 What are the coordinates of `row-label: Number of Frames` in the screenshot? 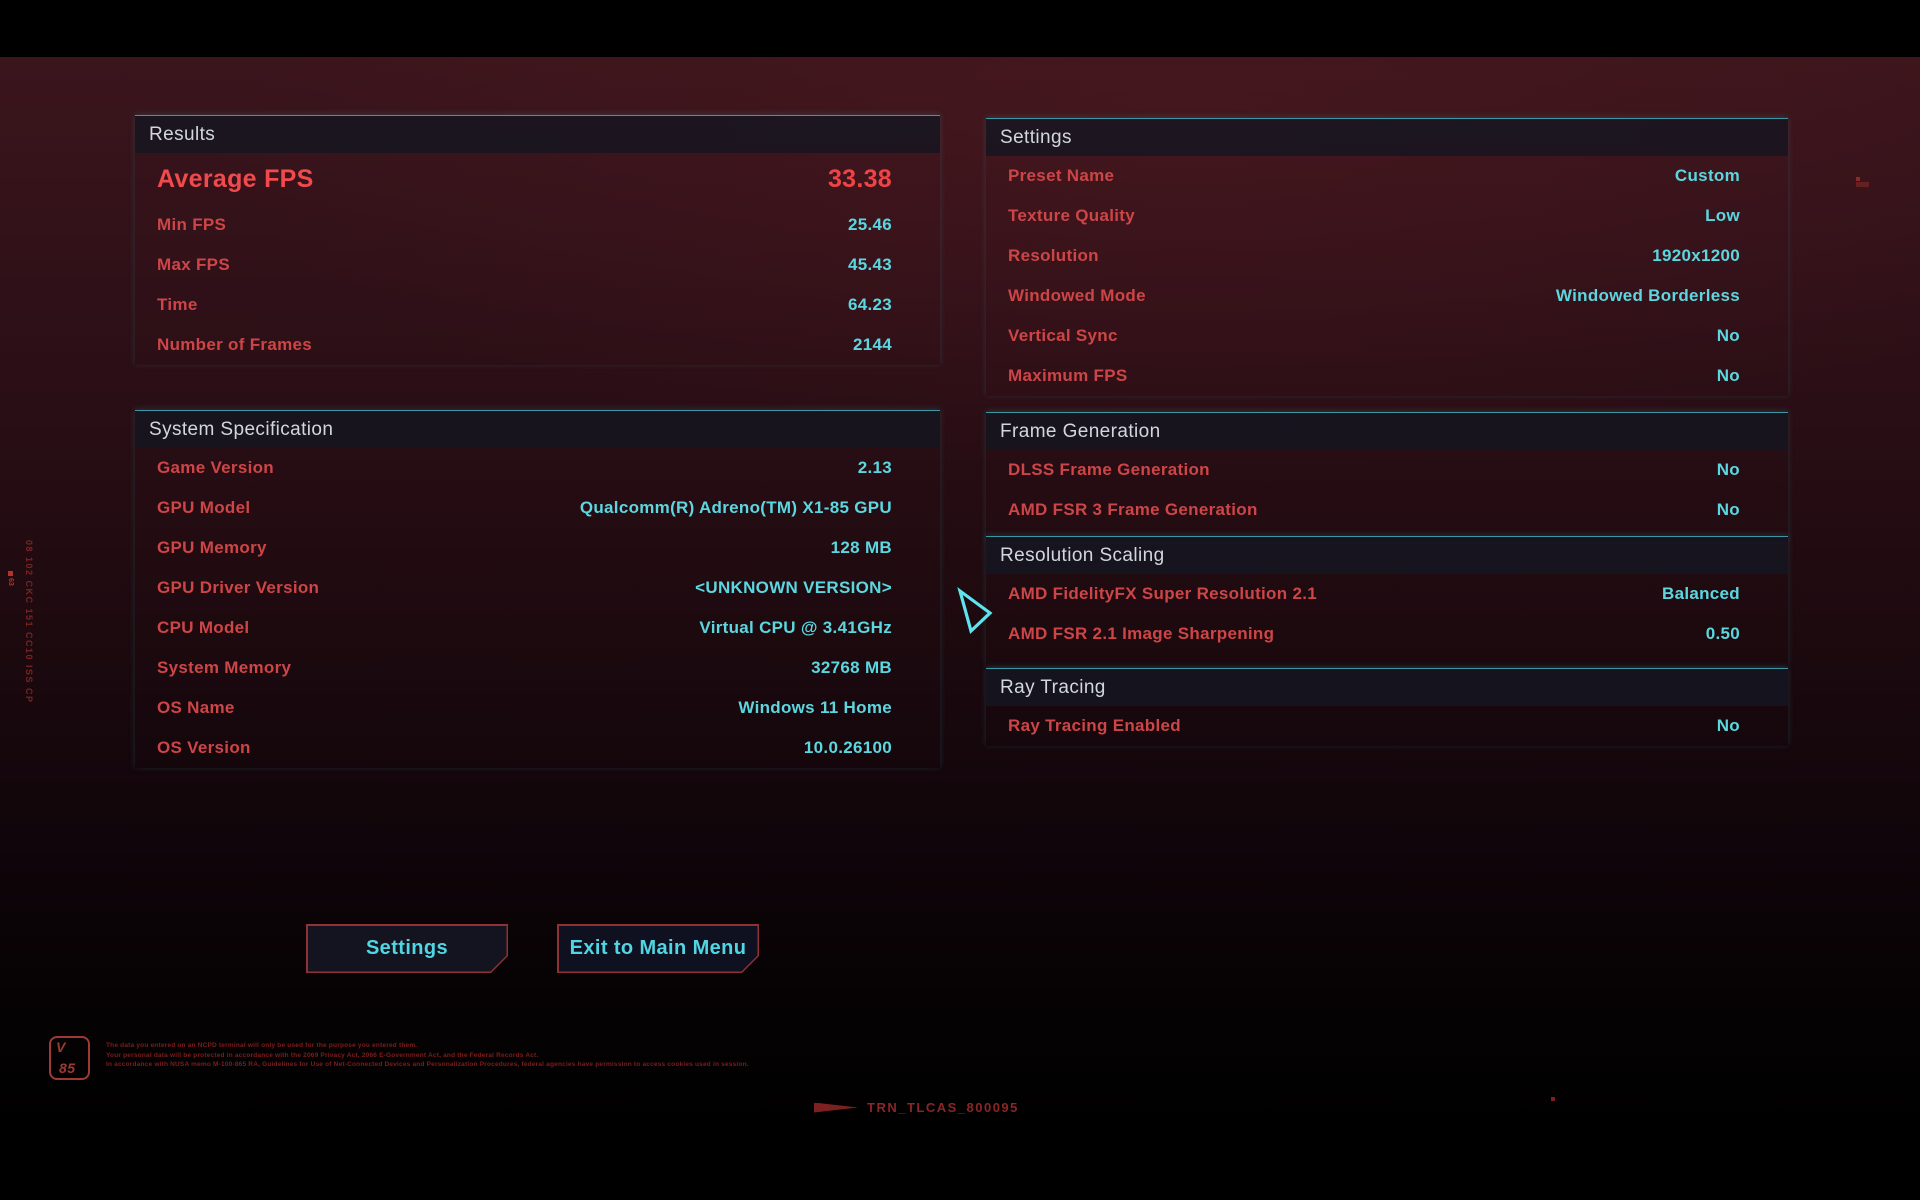 It's located at (235, 344).